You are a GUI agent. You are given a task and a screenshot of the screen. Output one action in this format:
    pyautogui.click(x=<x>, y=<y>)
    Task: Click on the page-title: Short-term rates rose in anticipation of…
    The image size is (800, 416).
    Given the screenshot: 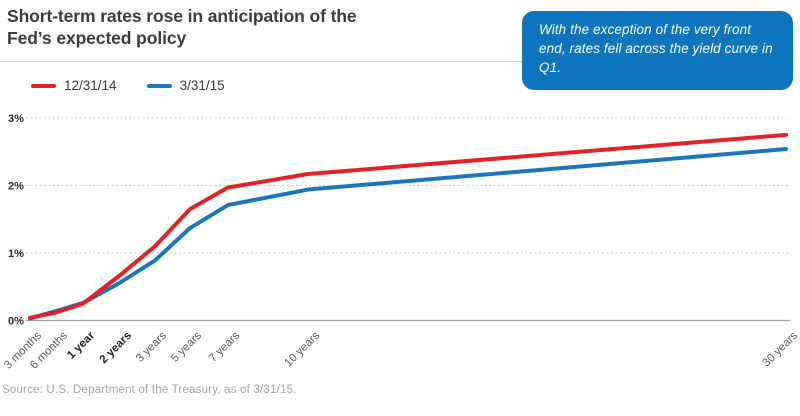 What is the action you would take?
    pyautogui.click(x=182, y=27)
    